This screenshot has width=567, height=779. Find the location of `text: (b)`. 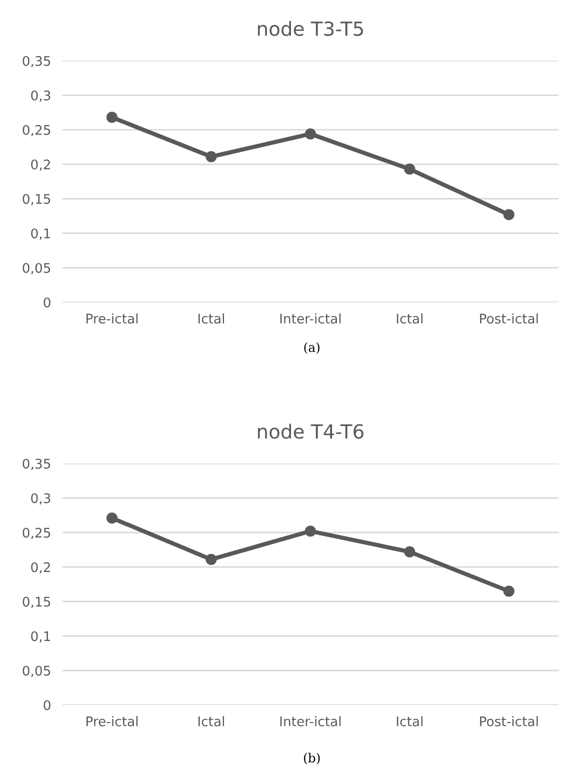

text: (b) is located at coordinates (312, 758).